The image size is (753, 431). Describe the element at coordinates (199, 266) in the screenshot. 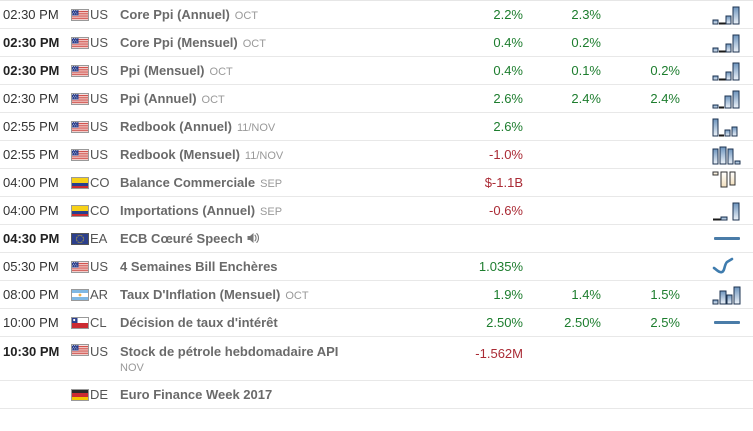

I see `event-link: 4 Semaines Bill Enchères` at that location.